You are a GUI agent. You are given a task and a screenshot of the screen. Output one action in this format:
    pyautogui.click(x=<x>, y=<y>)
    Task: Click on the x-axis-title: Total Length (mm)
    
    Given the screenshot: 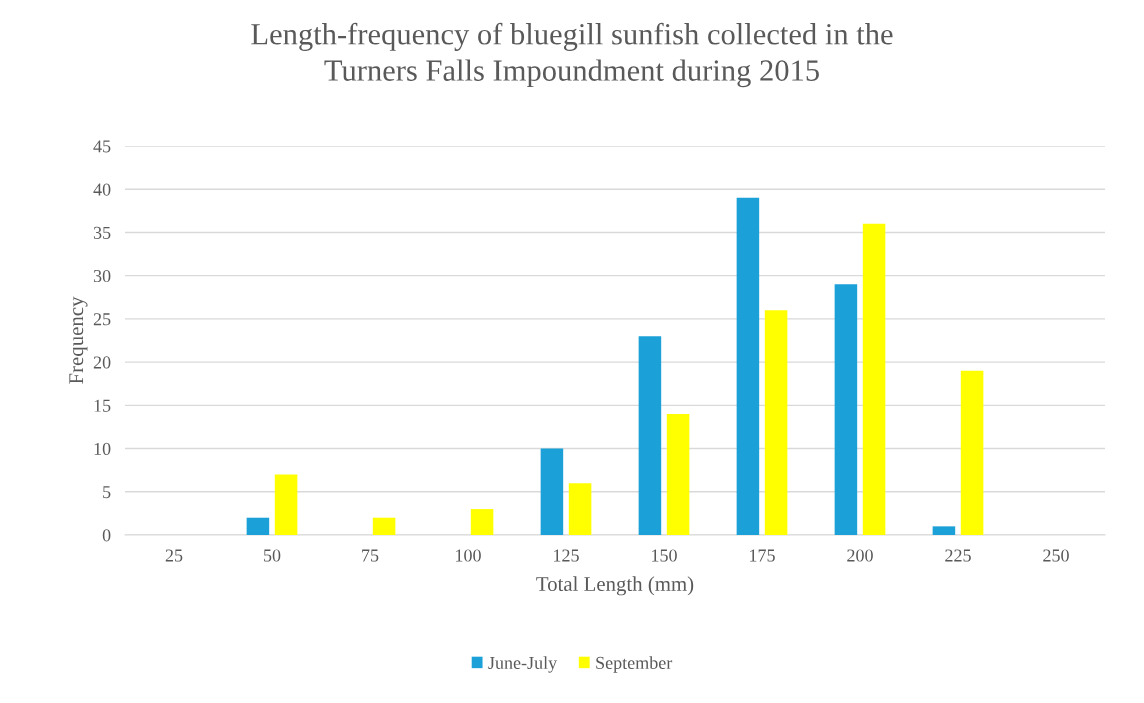 What is the action you would take?
    pyautogui.click(x=615, y=586)
    